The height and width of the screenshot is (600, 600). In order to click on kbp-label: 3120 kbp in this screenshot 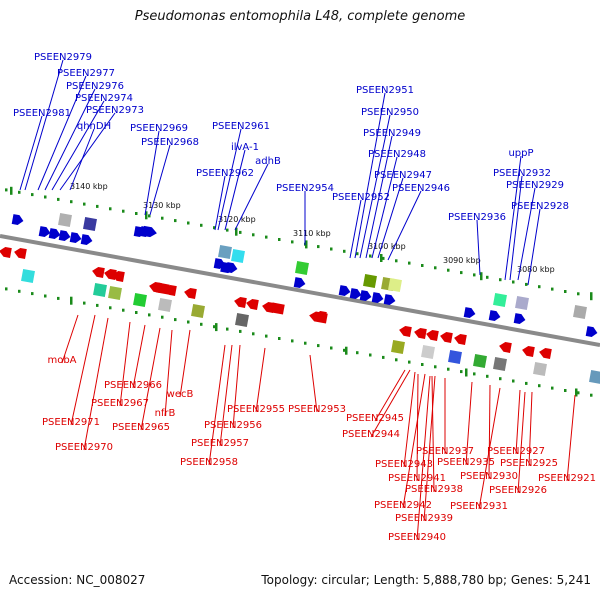, I will do `click(237, 219)`.